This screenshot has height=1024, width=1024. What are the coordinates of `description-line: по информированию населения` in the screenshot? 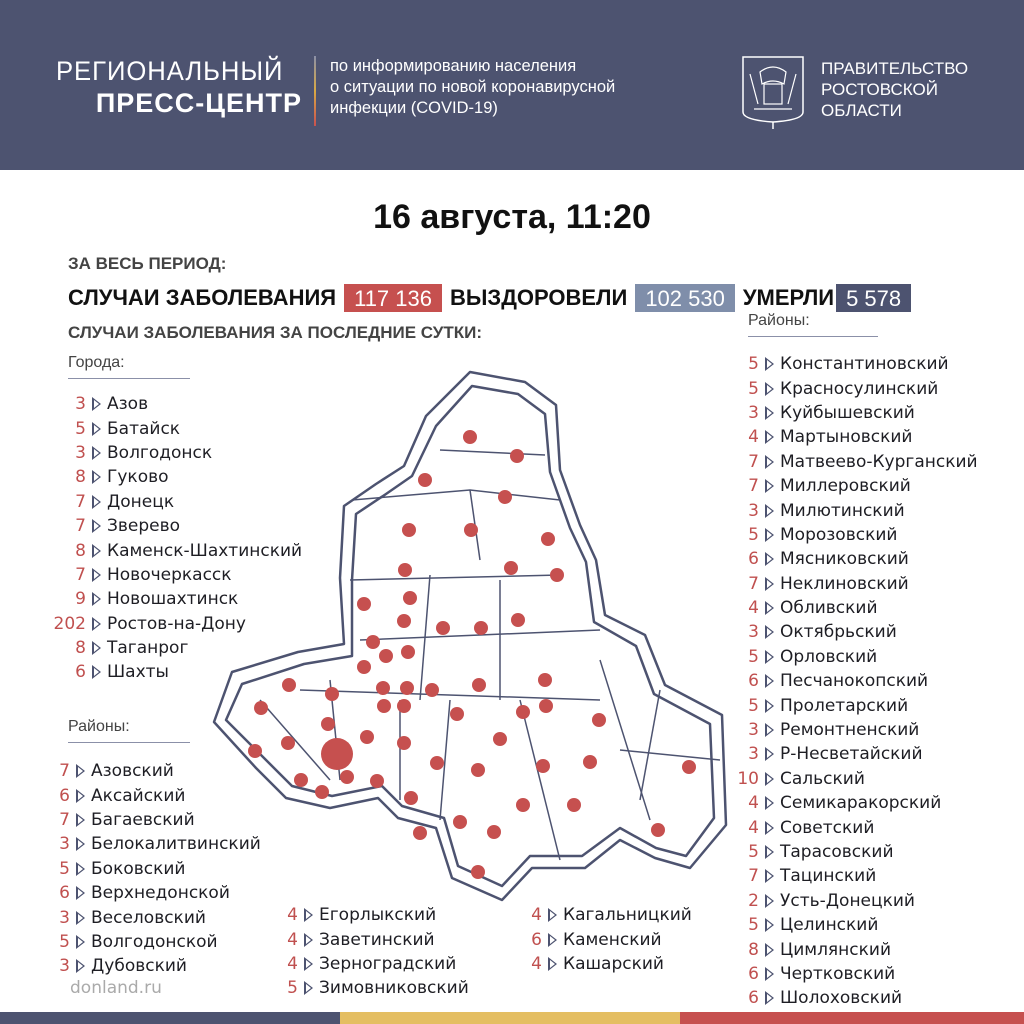 It's located at (453, 66).